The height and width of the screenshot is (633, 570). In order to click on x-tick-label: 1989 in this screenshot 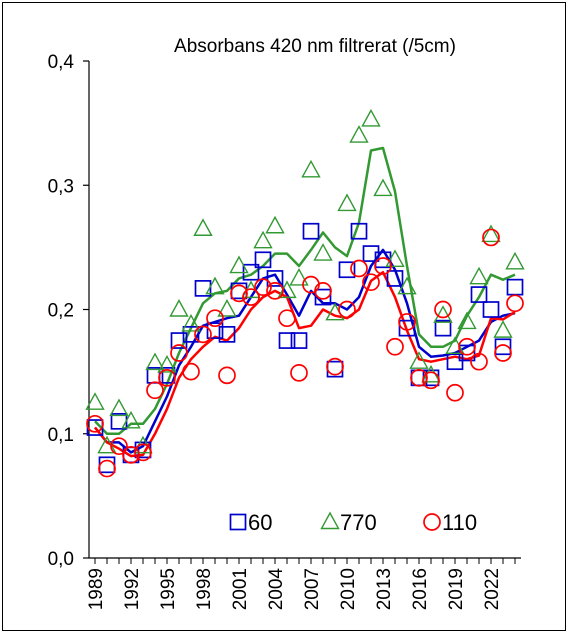, I will do `click(96, 589)`.